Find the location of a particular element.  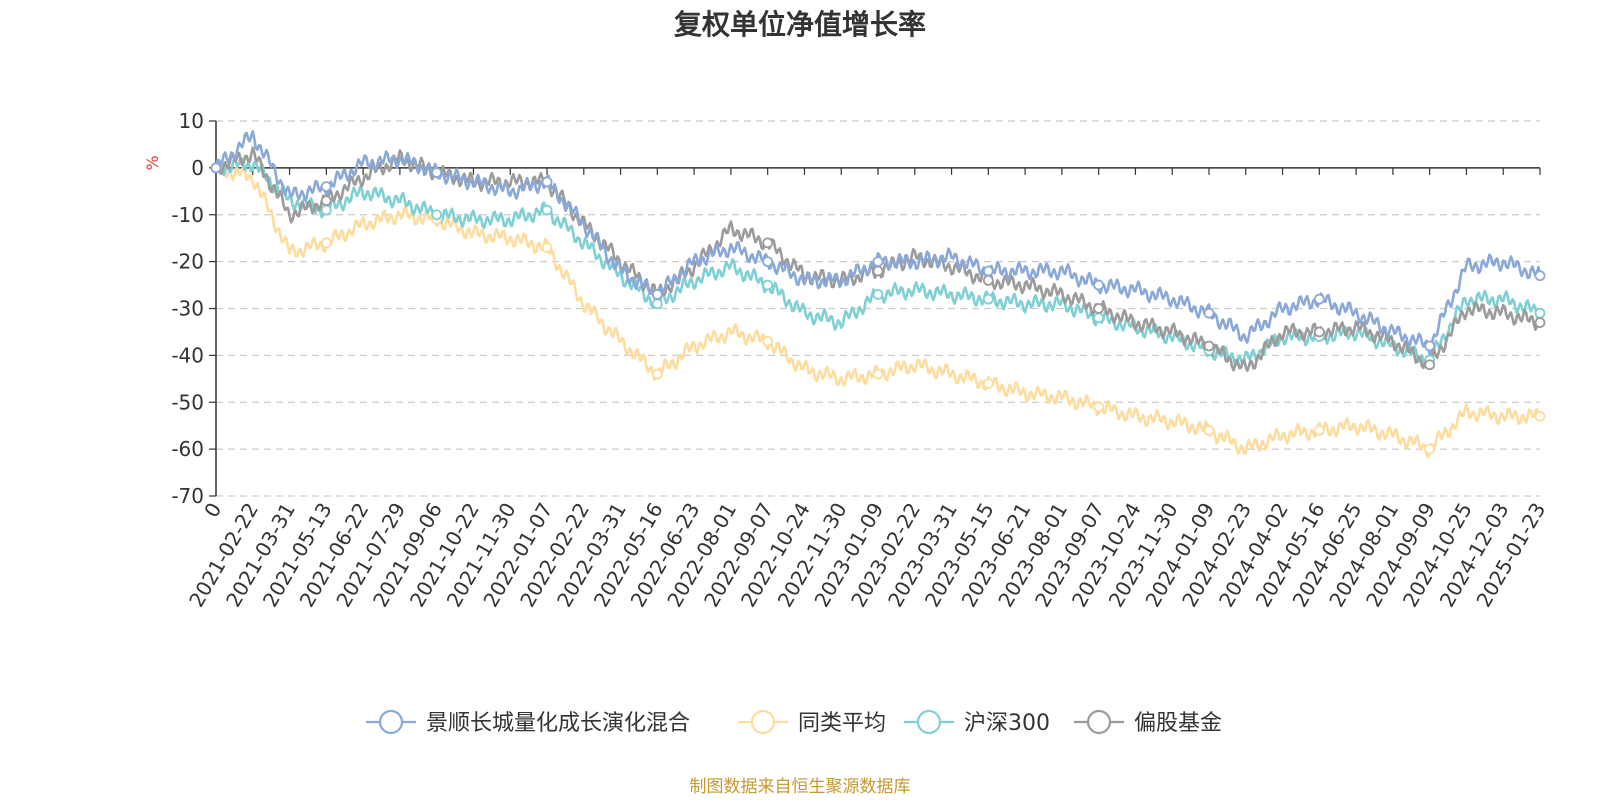

legend-label: 景顺长城量化成长演化混合 is located at coordinates (558, 723).